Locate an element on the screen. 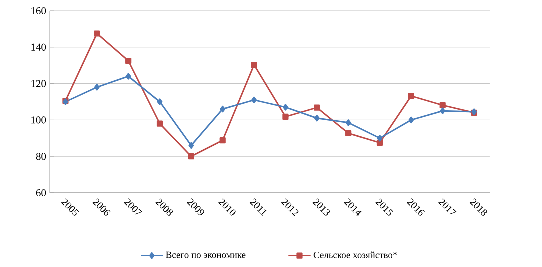 The image size is (542, 267). y-tick-label: 100 is located at coordinates (39, 120).